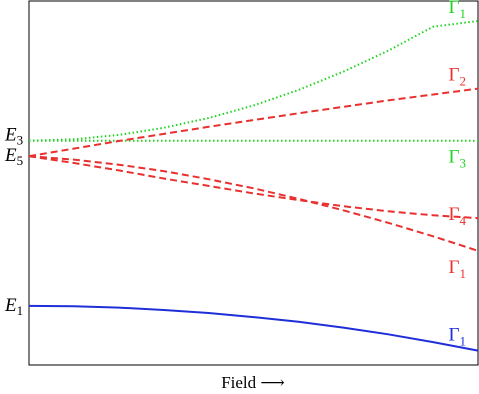  I want to click on series-label-5: Γ1, so click(457, 269).